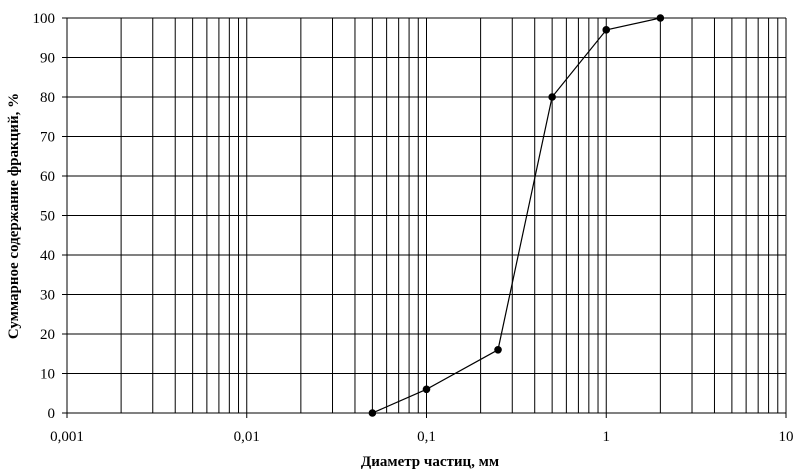 This screenshot has width=795, height=469. What do you see at coordinates (786, 437) in the screenshot?
I see `x-tick-label: 10` at bounding box center [786, 437].